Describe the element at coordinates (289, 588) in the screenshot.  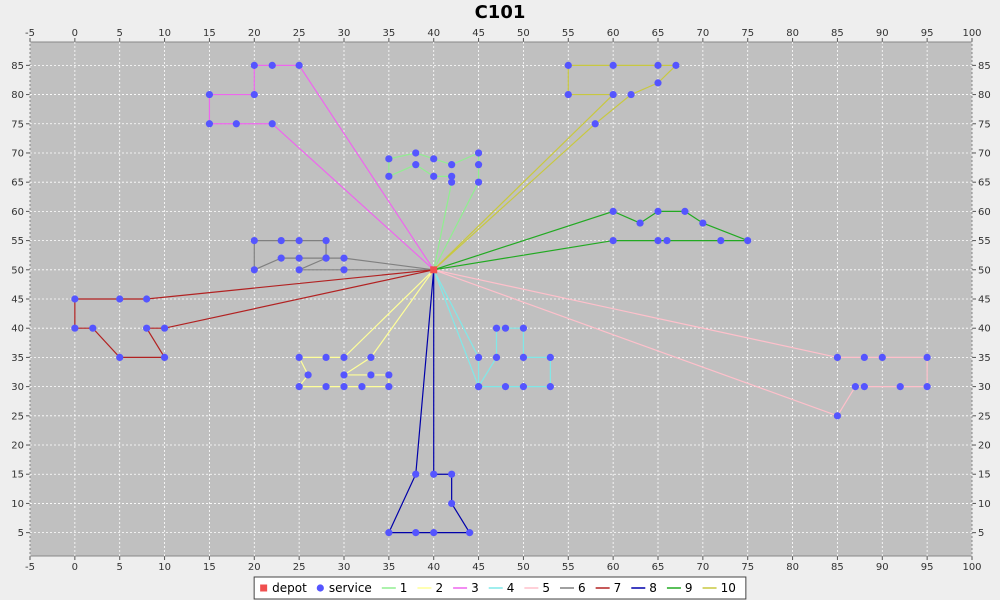
I see `legend-depot-label: depot` at that location.